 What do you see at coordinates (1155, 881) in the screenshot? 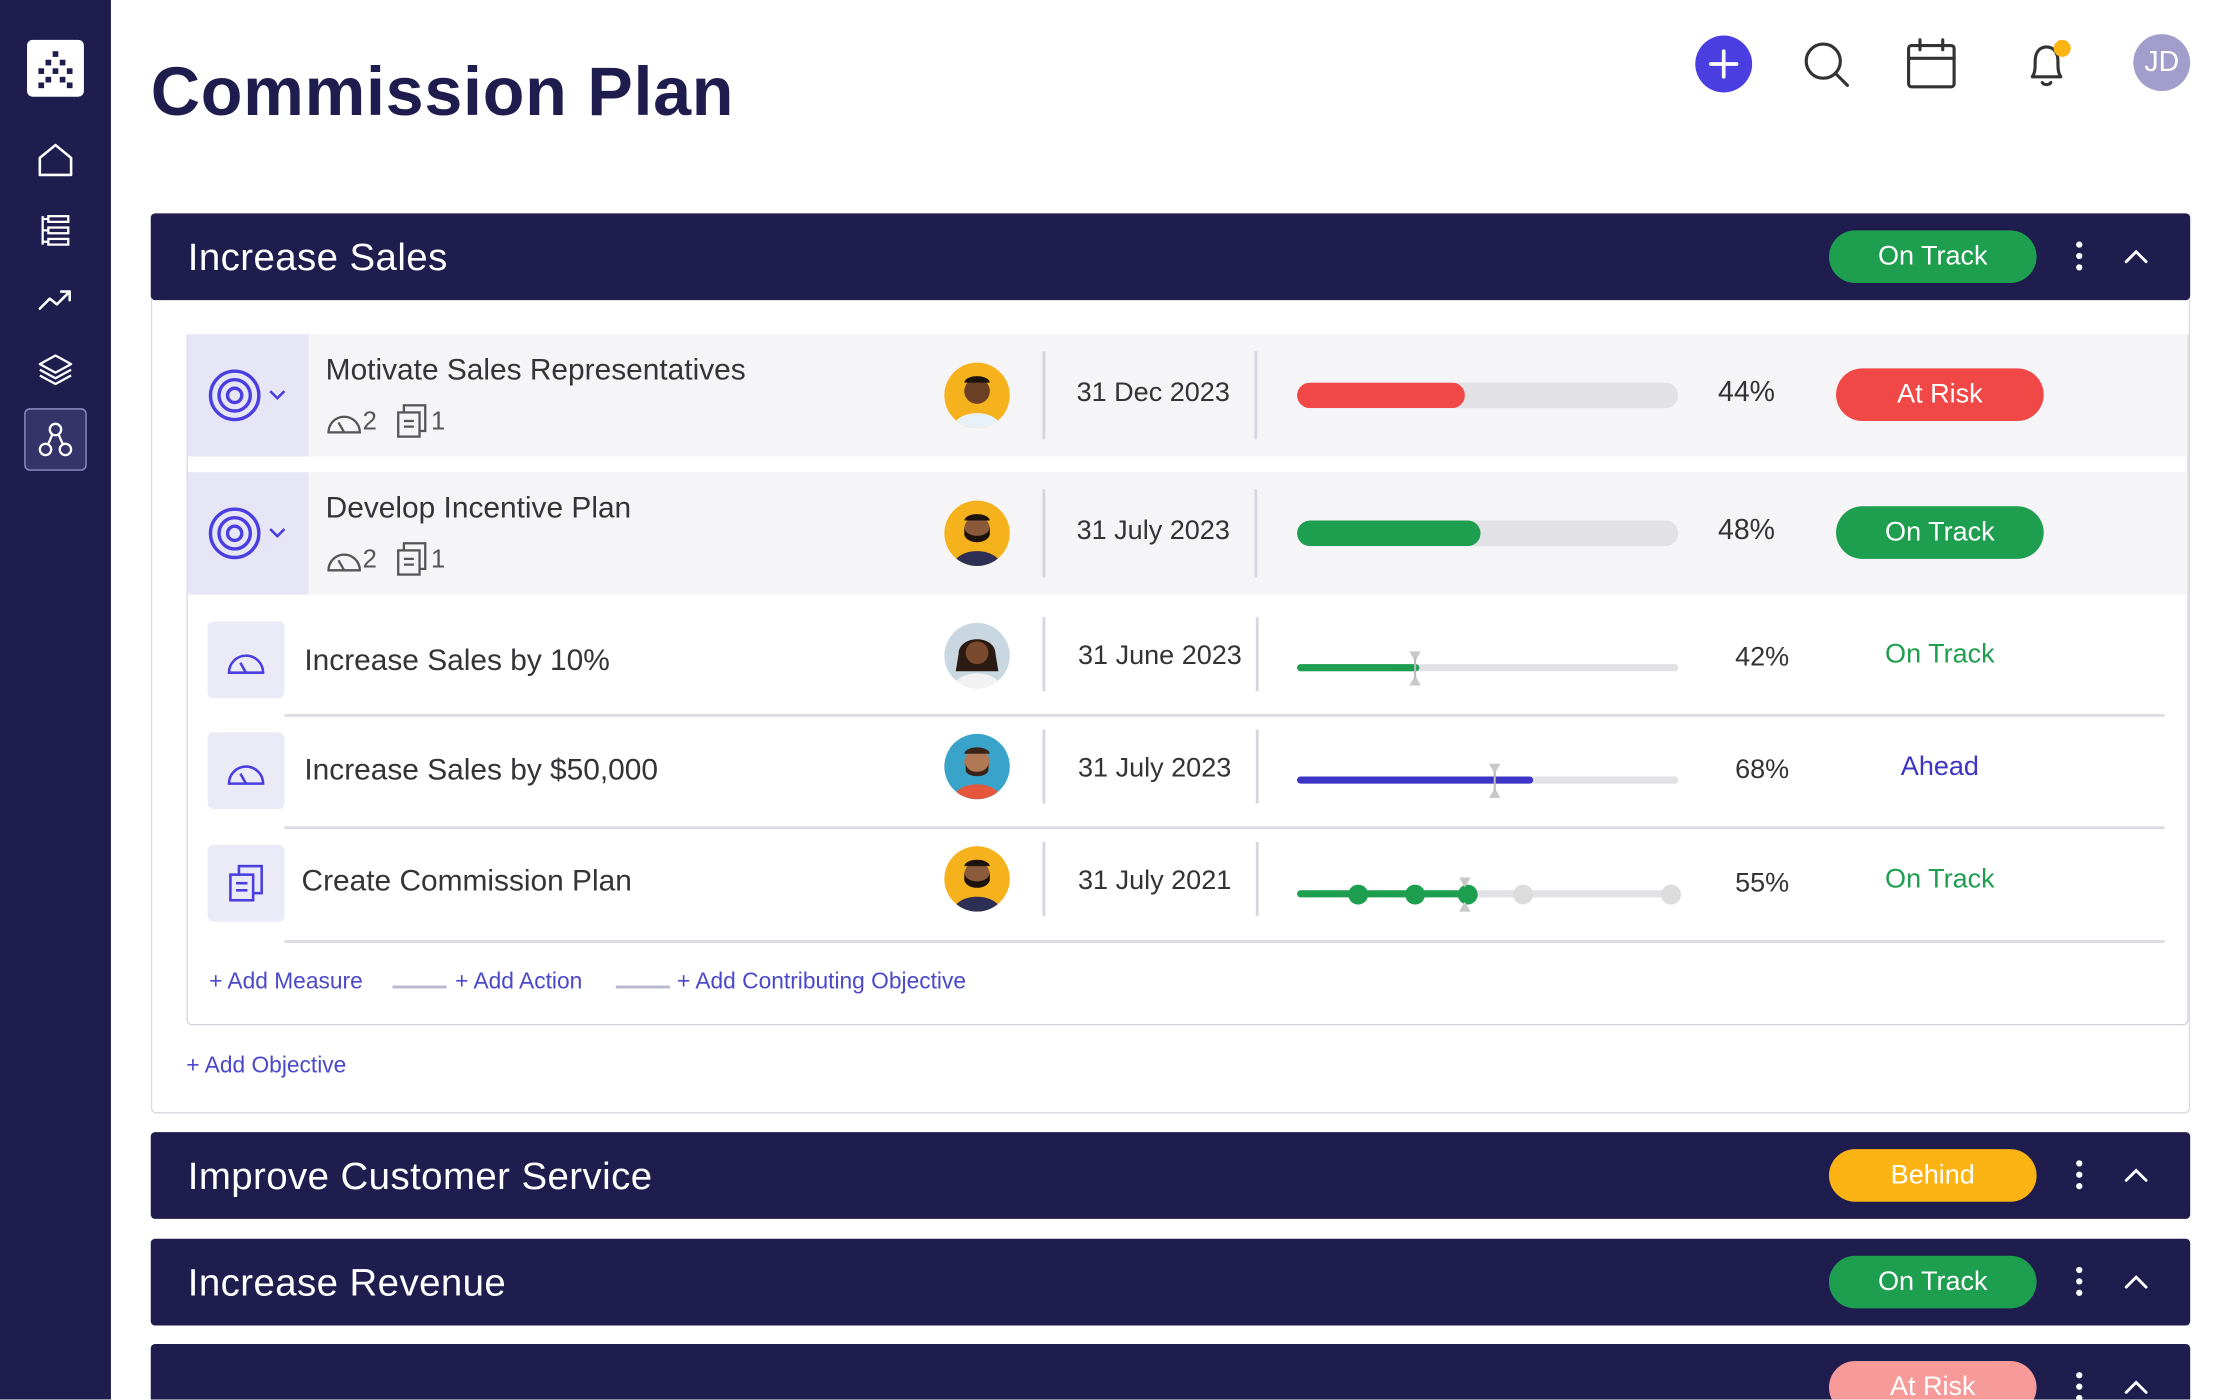
I see `due-date: 31 July 2021` at bounding box center [1155, 881].